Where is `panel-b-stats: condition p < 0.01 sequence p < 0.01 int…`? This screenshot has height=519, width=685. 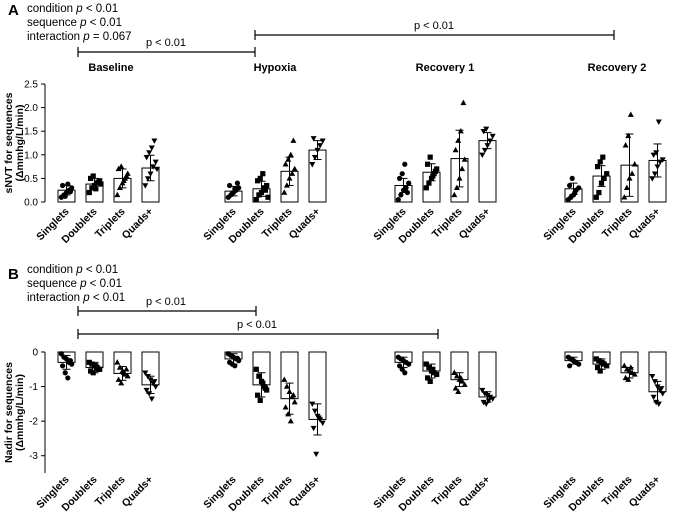
panel-b-stats: condition p < 0.01 sequence p < 0.01 int… is located at coordinates (76, 284).